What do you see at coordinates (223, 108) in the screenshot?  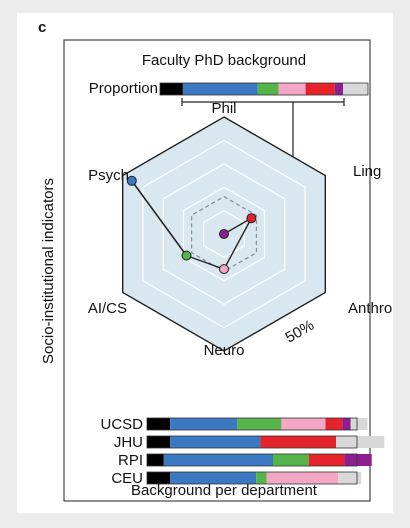 I see `axis-label-phil: Phil` at bounding box center [223, 108].